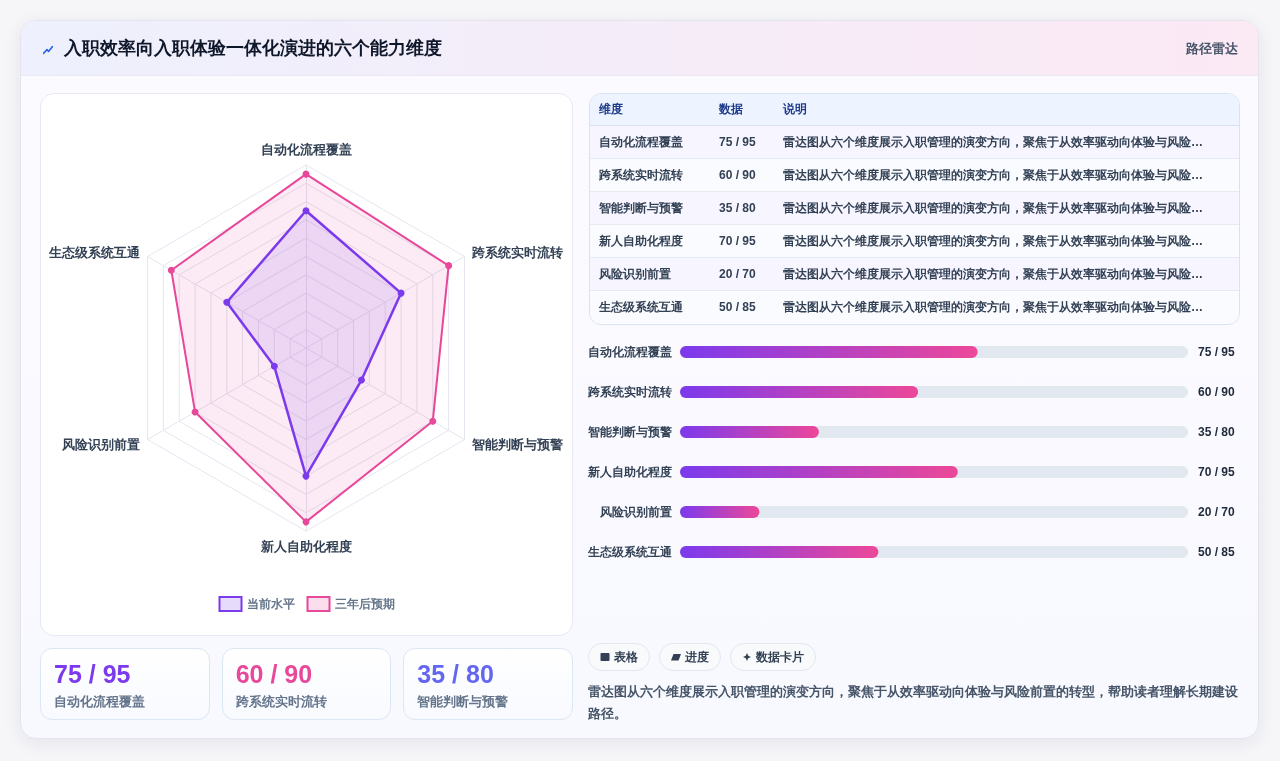 This screenshot has width=1280, height=761. What do you see at coordinates (629, 432) in the screenshot?
I see `y-tick-label: 智能判断与预警` at bounding box center [629, 432].